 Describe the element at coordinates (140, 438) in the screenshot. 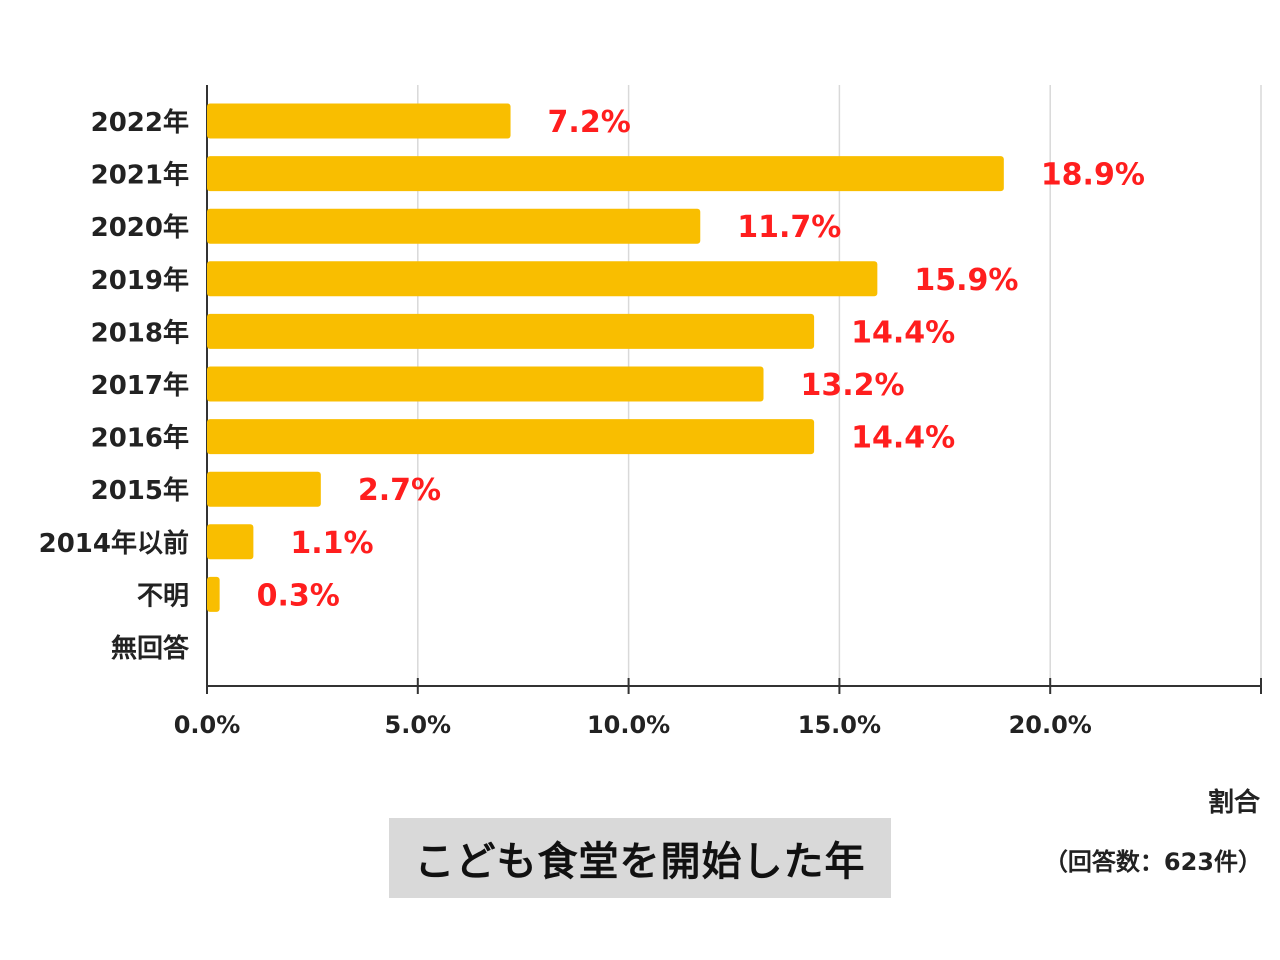

I see `y-category-label: 2016年` at that location.